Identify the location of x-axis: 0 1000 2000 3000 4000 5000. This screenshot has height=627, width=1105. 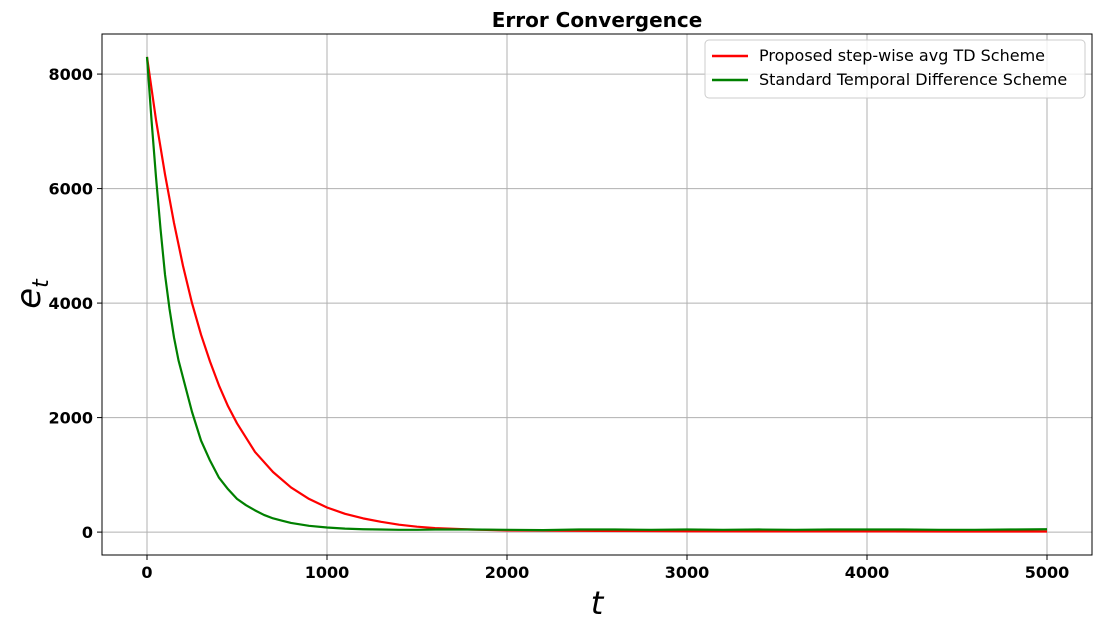
(605, 568).